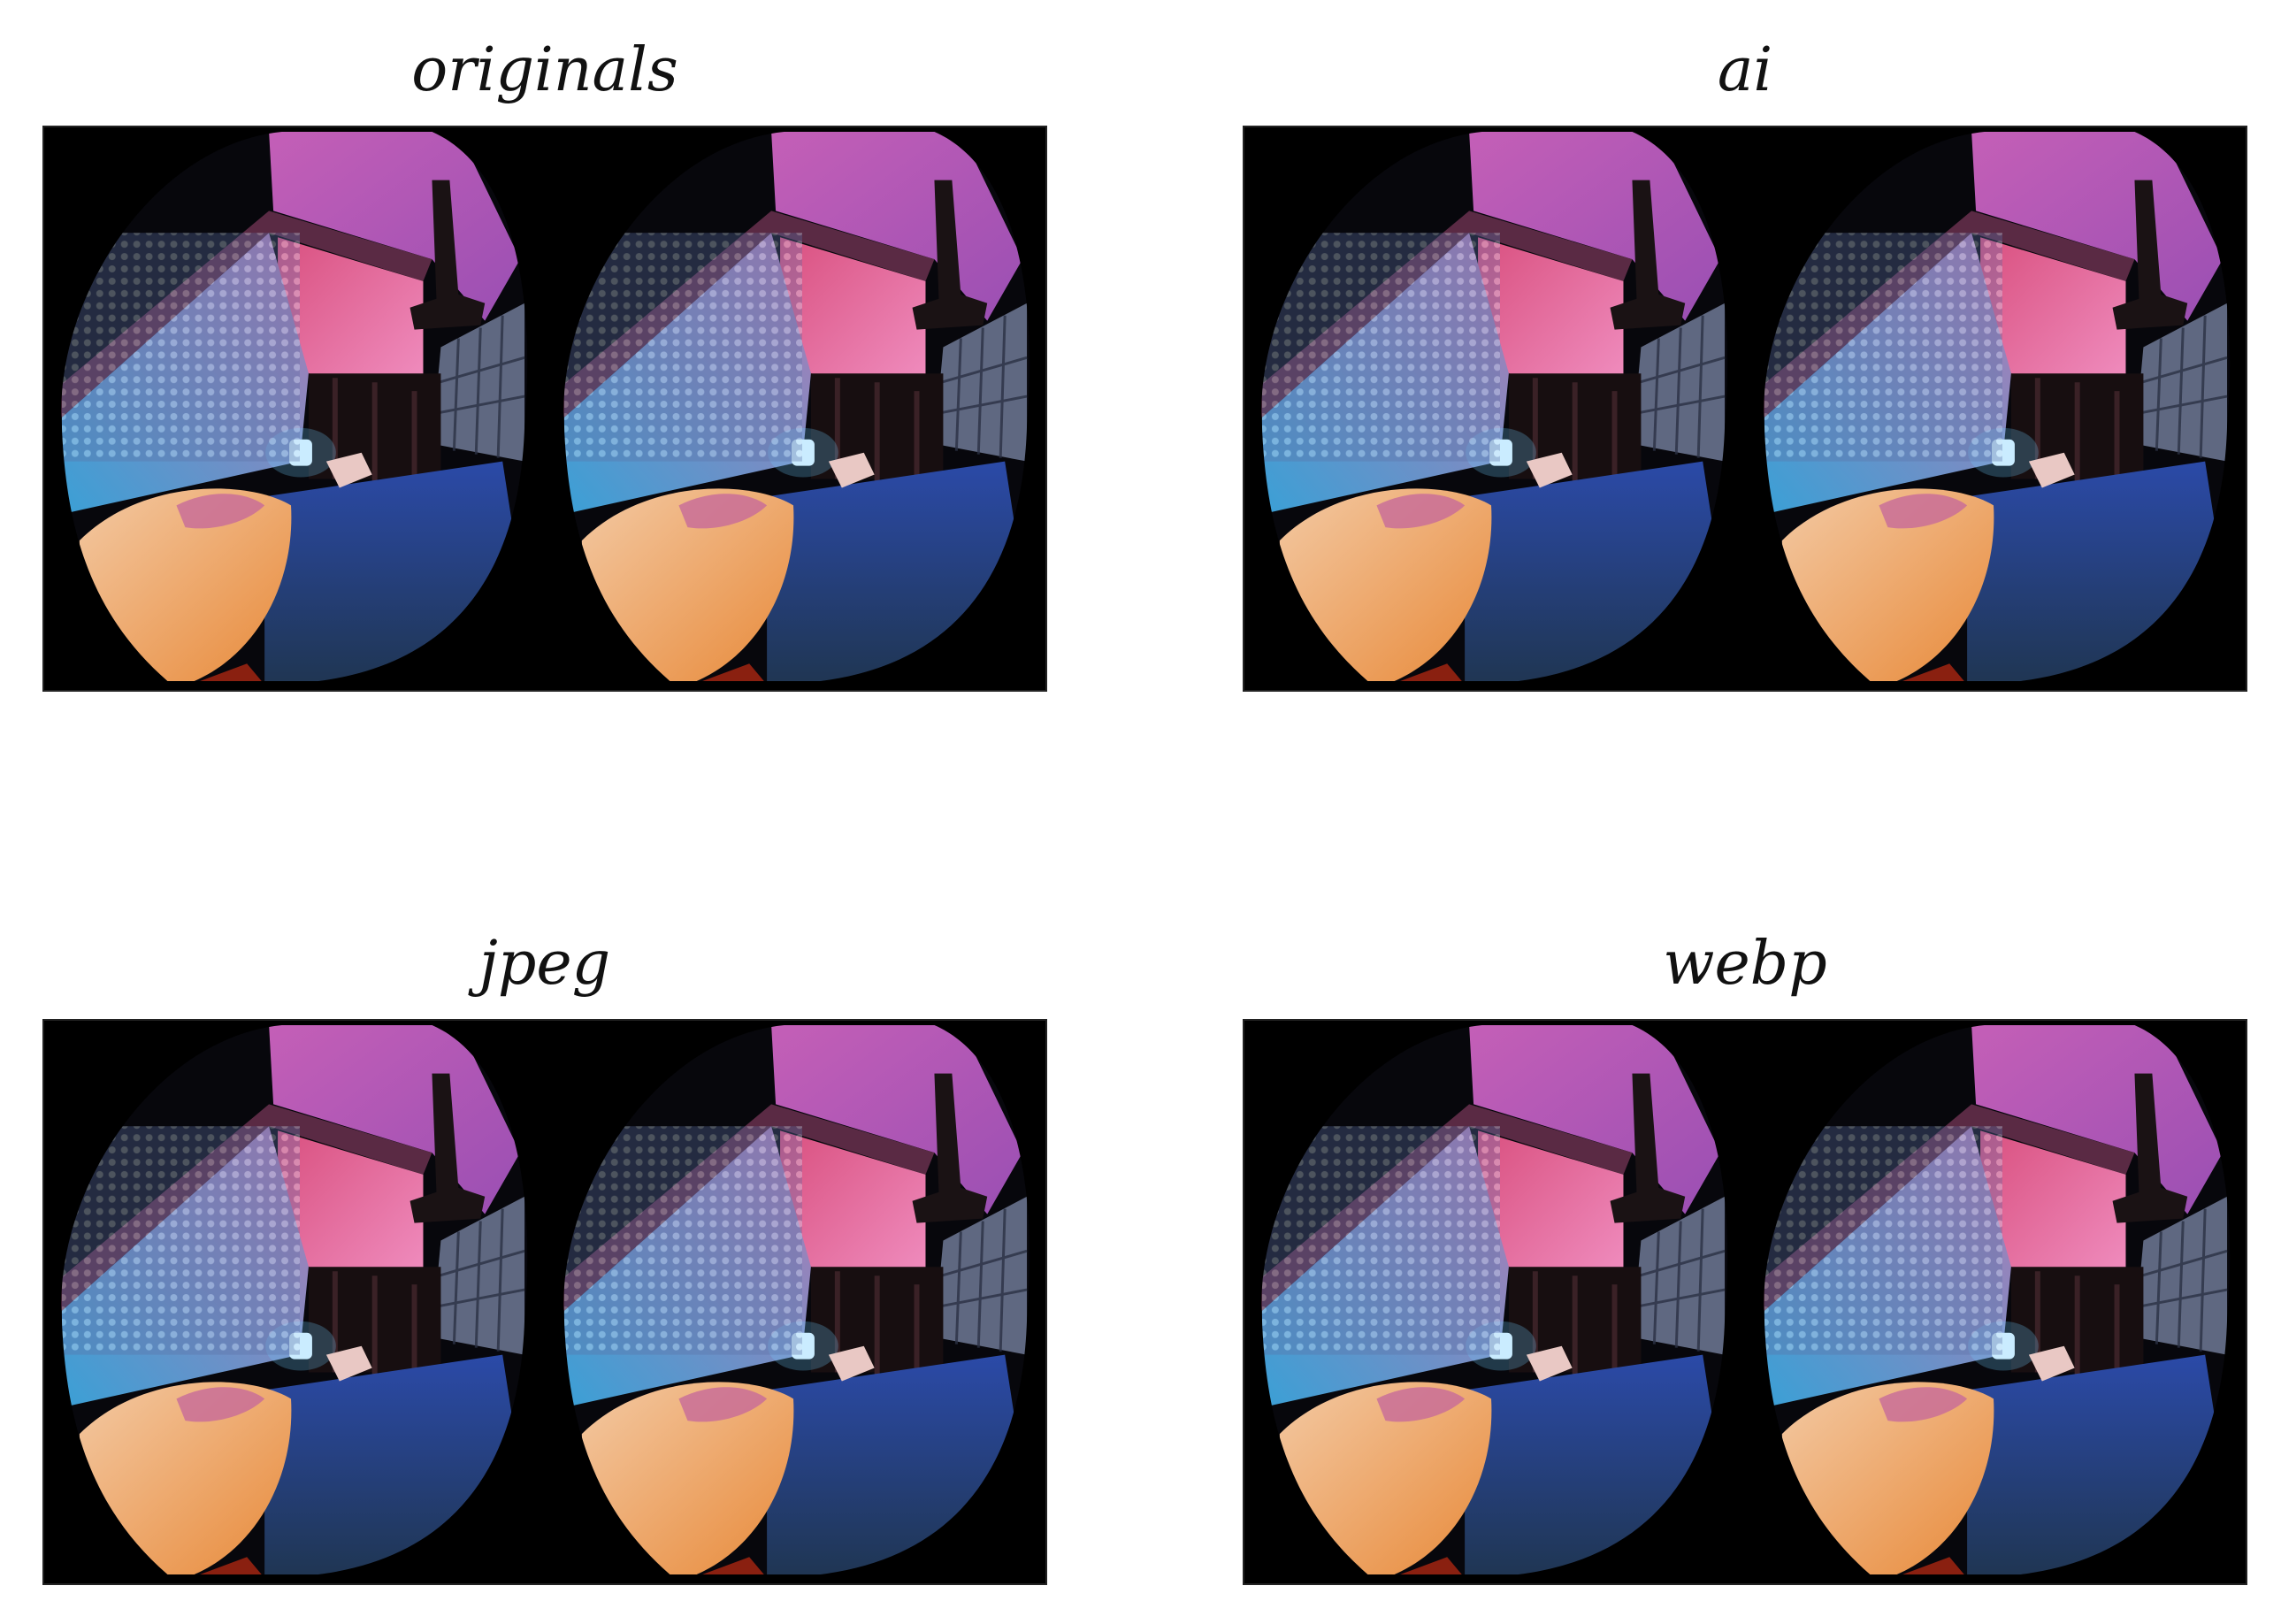 The width and height of the screenshot is (2281, 1624). Describe the element at coordinates (1745, 70) in the screenshot. I see `panel-title-ai: ai` at that location.